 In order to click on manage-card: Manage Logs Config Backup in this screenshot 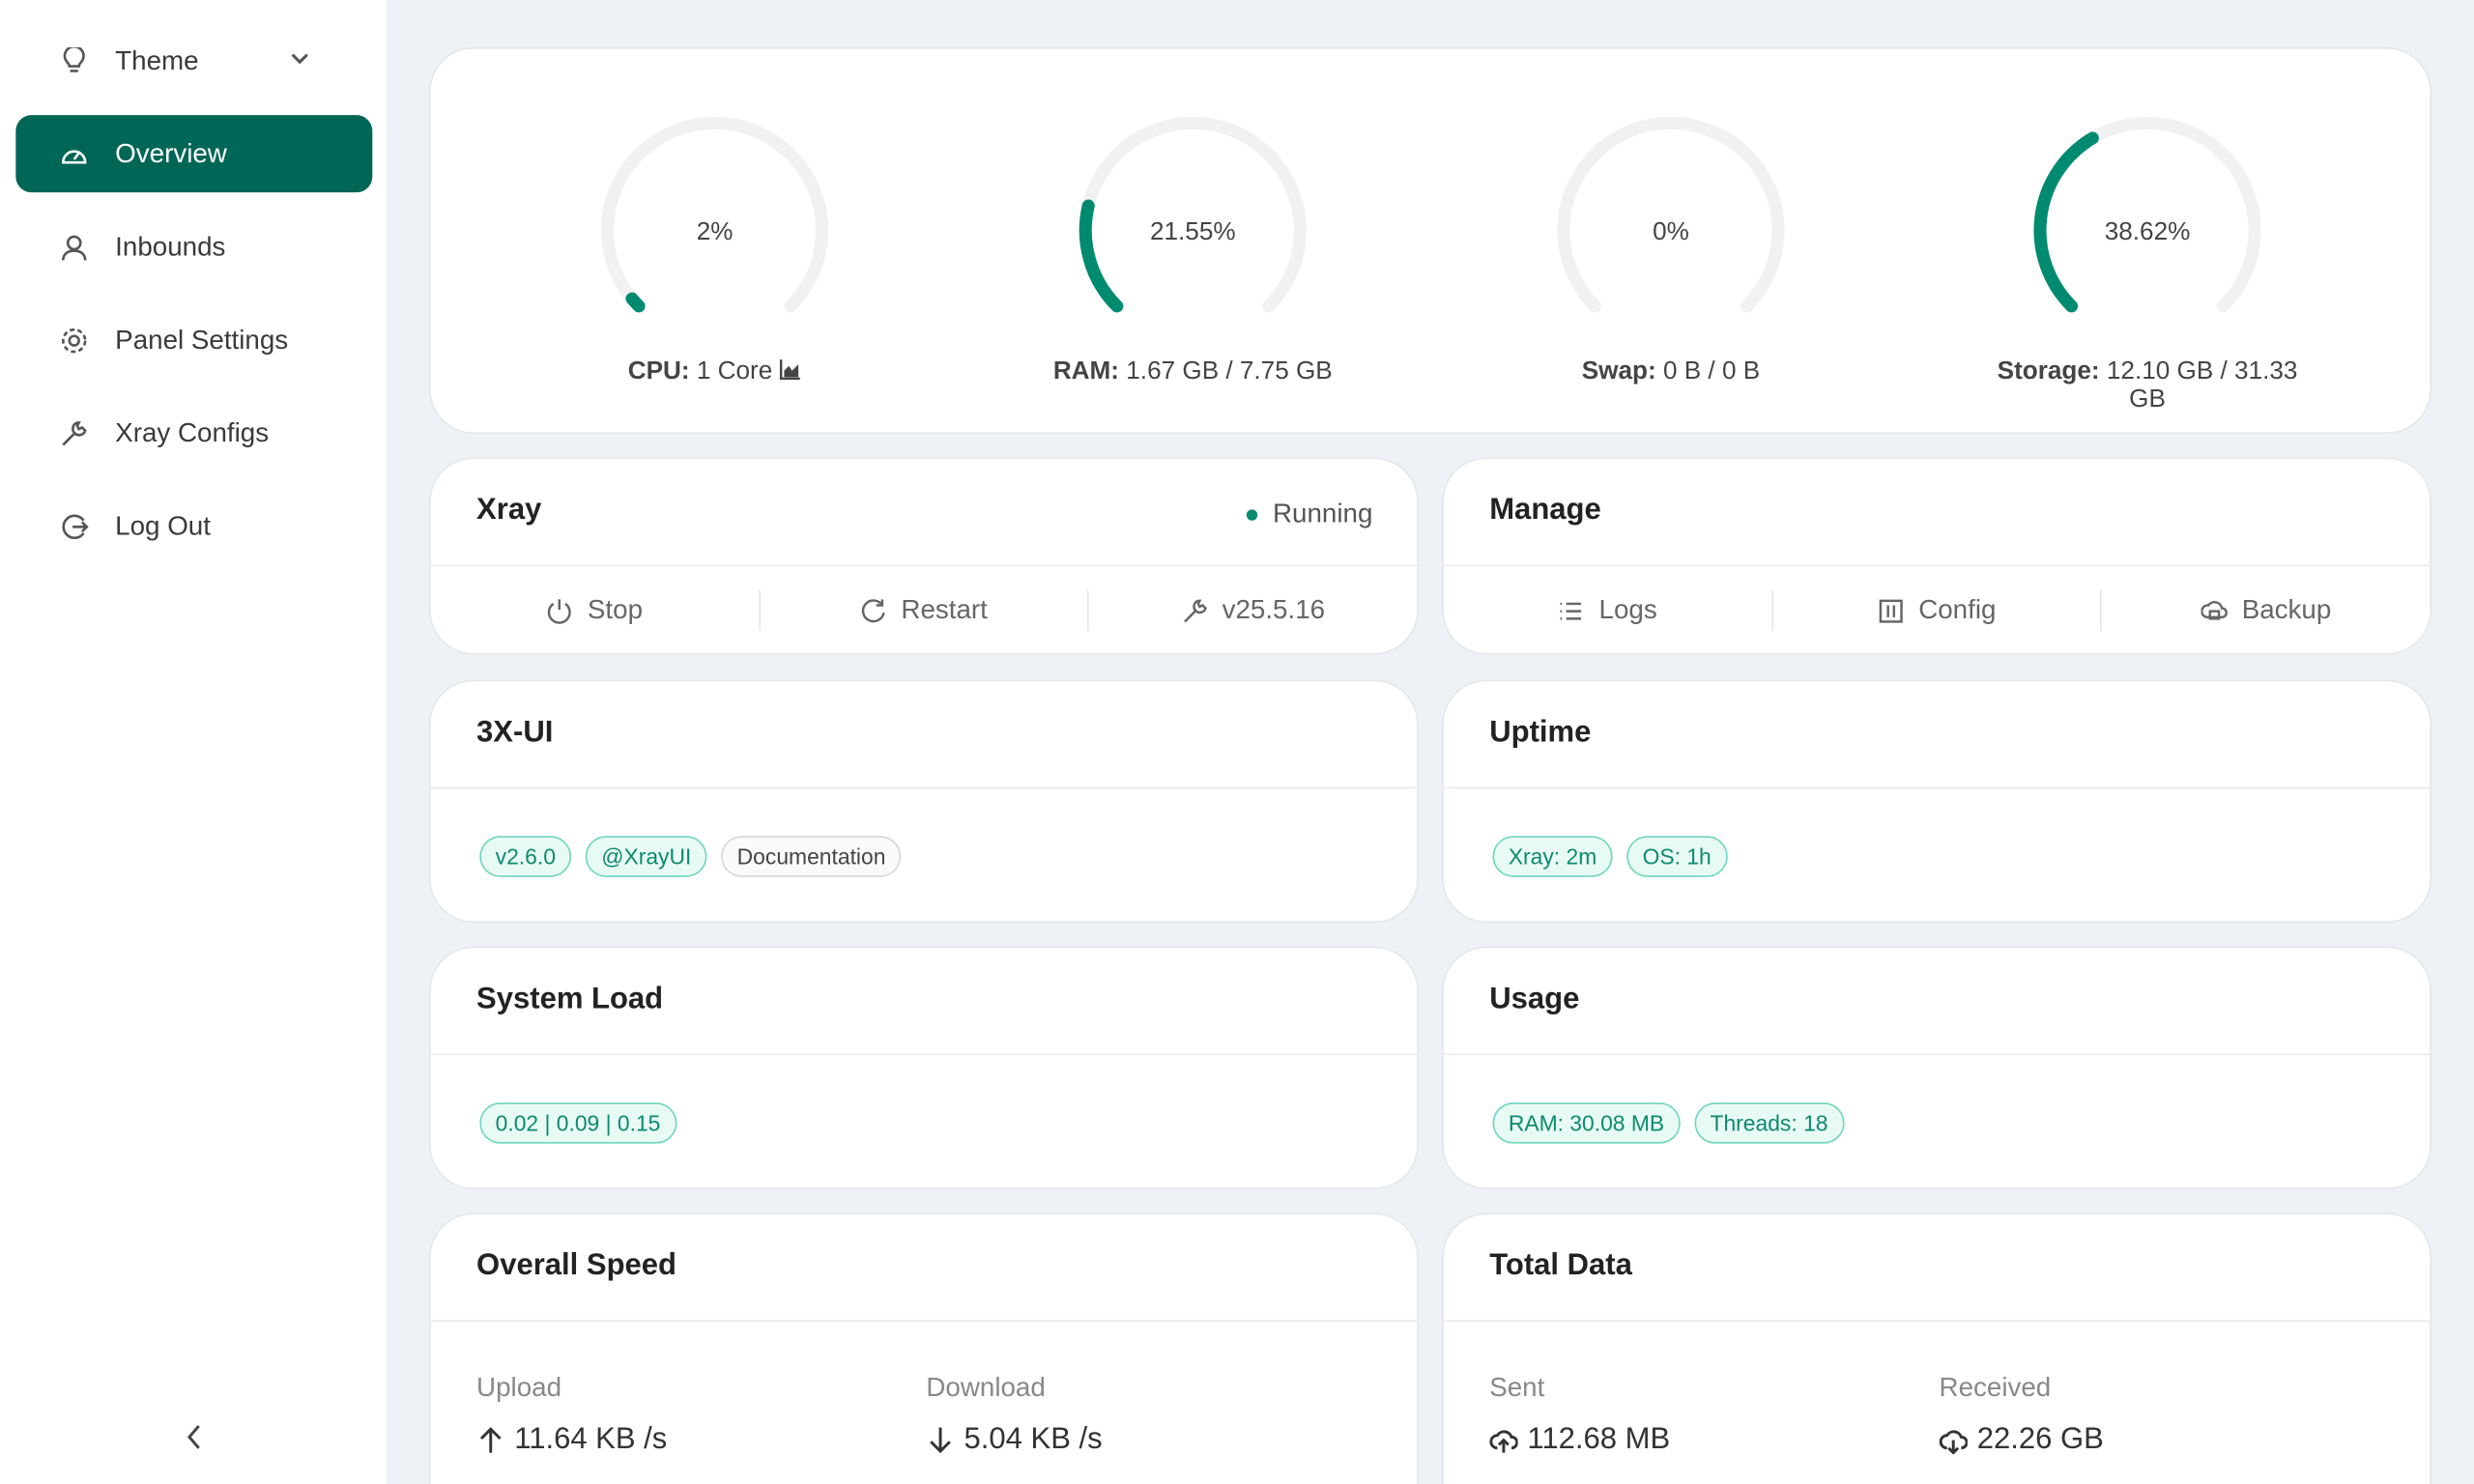, I will do `click(1937, 556)`.